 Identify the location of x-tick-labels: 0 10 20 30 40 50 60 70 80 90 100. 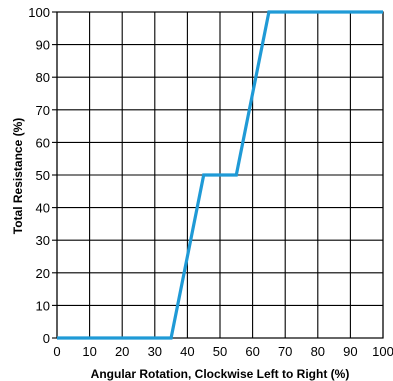
(223, 351).